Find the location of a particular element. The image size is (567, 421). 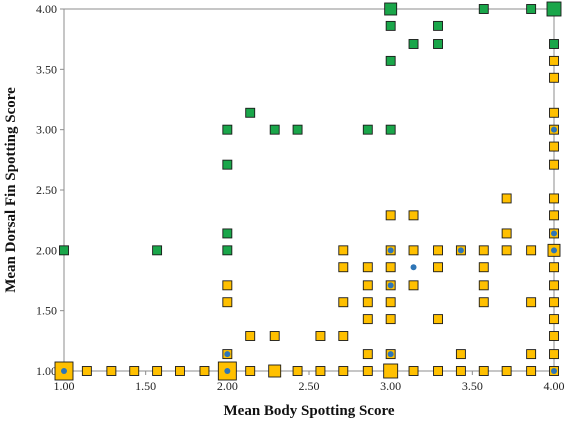

y-tick-label: 3.50 is located at coordinates (46, 69).